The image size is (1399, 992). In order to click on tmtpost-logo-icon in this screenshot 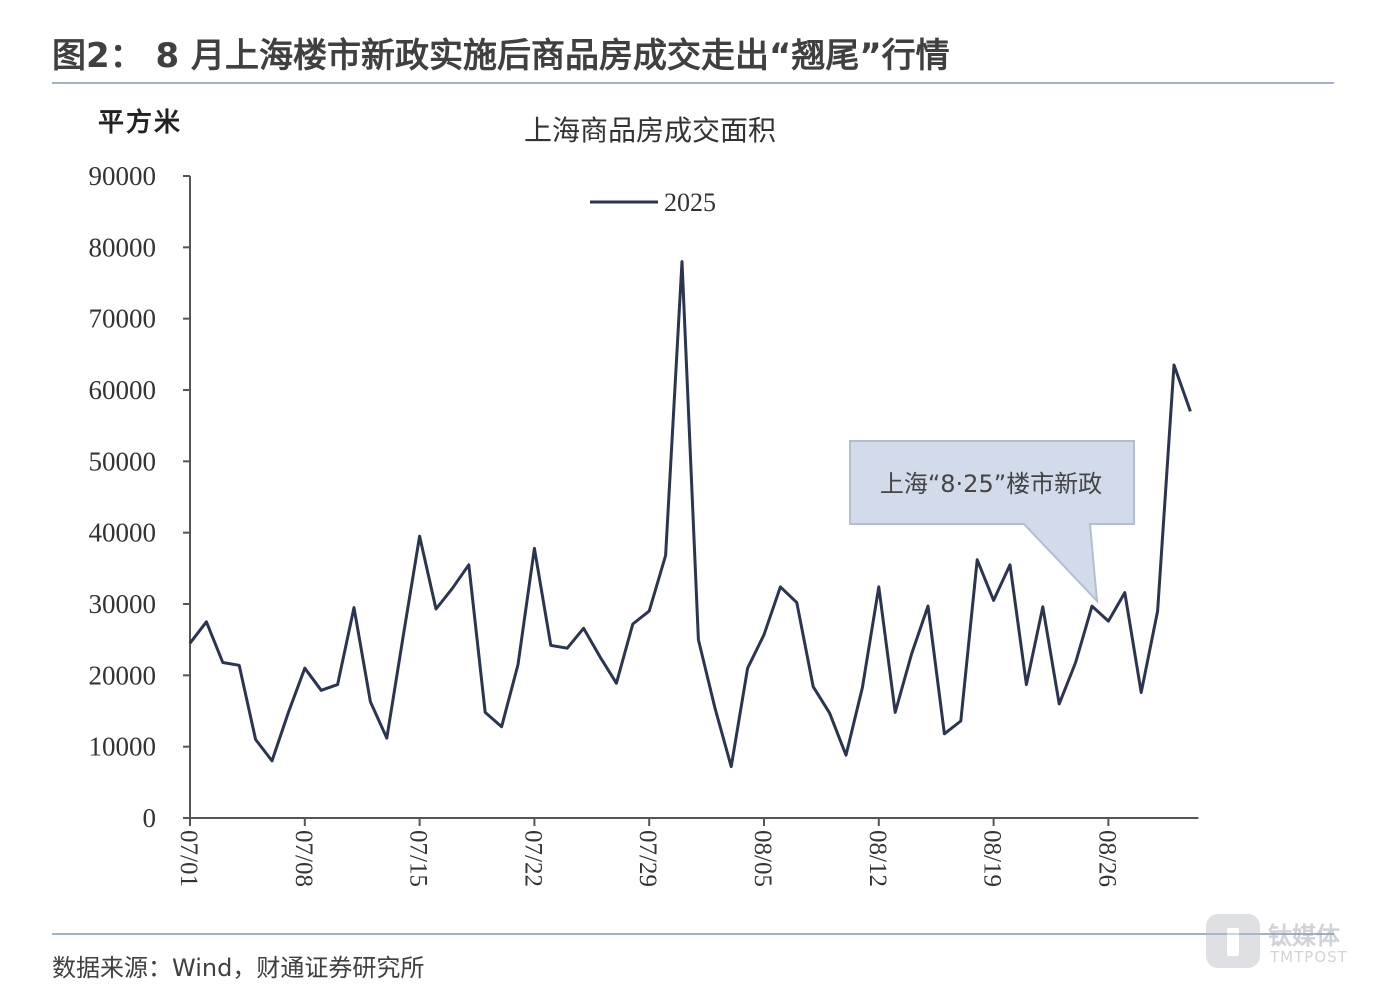, I will do `click(1233, 941)`.